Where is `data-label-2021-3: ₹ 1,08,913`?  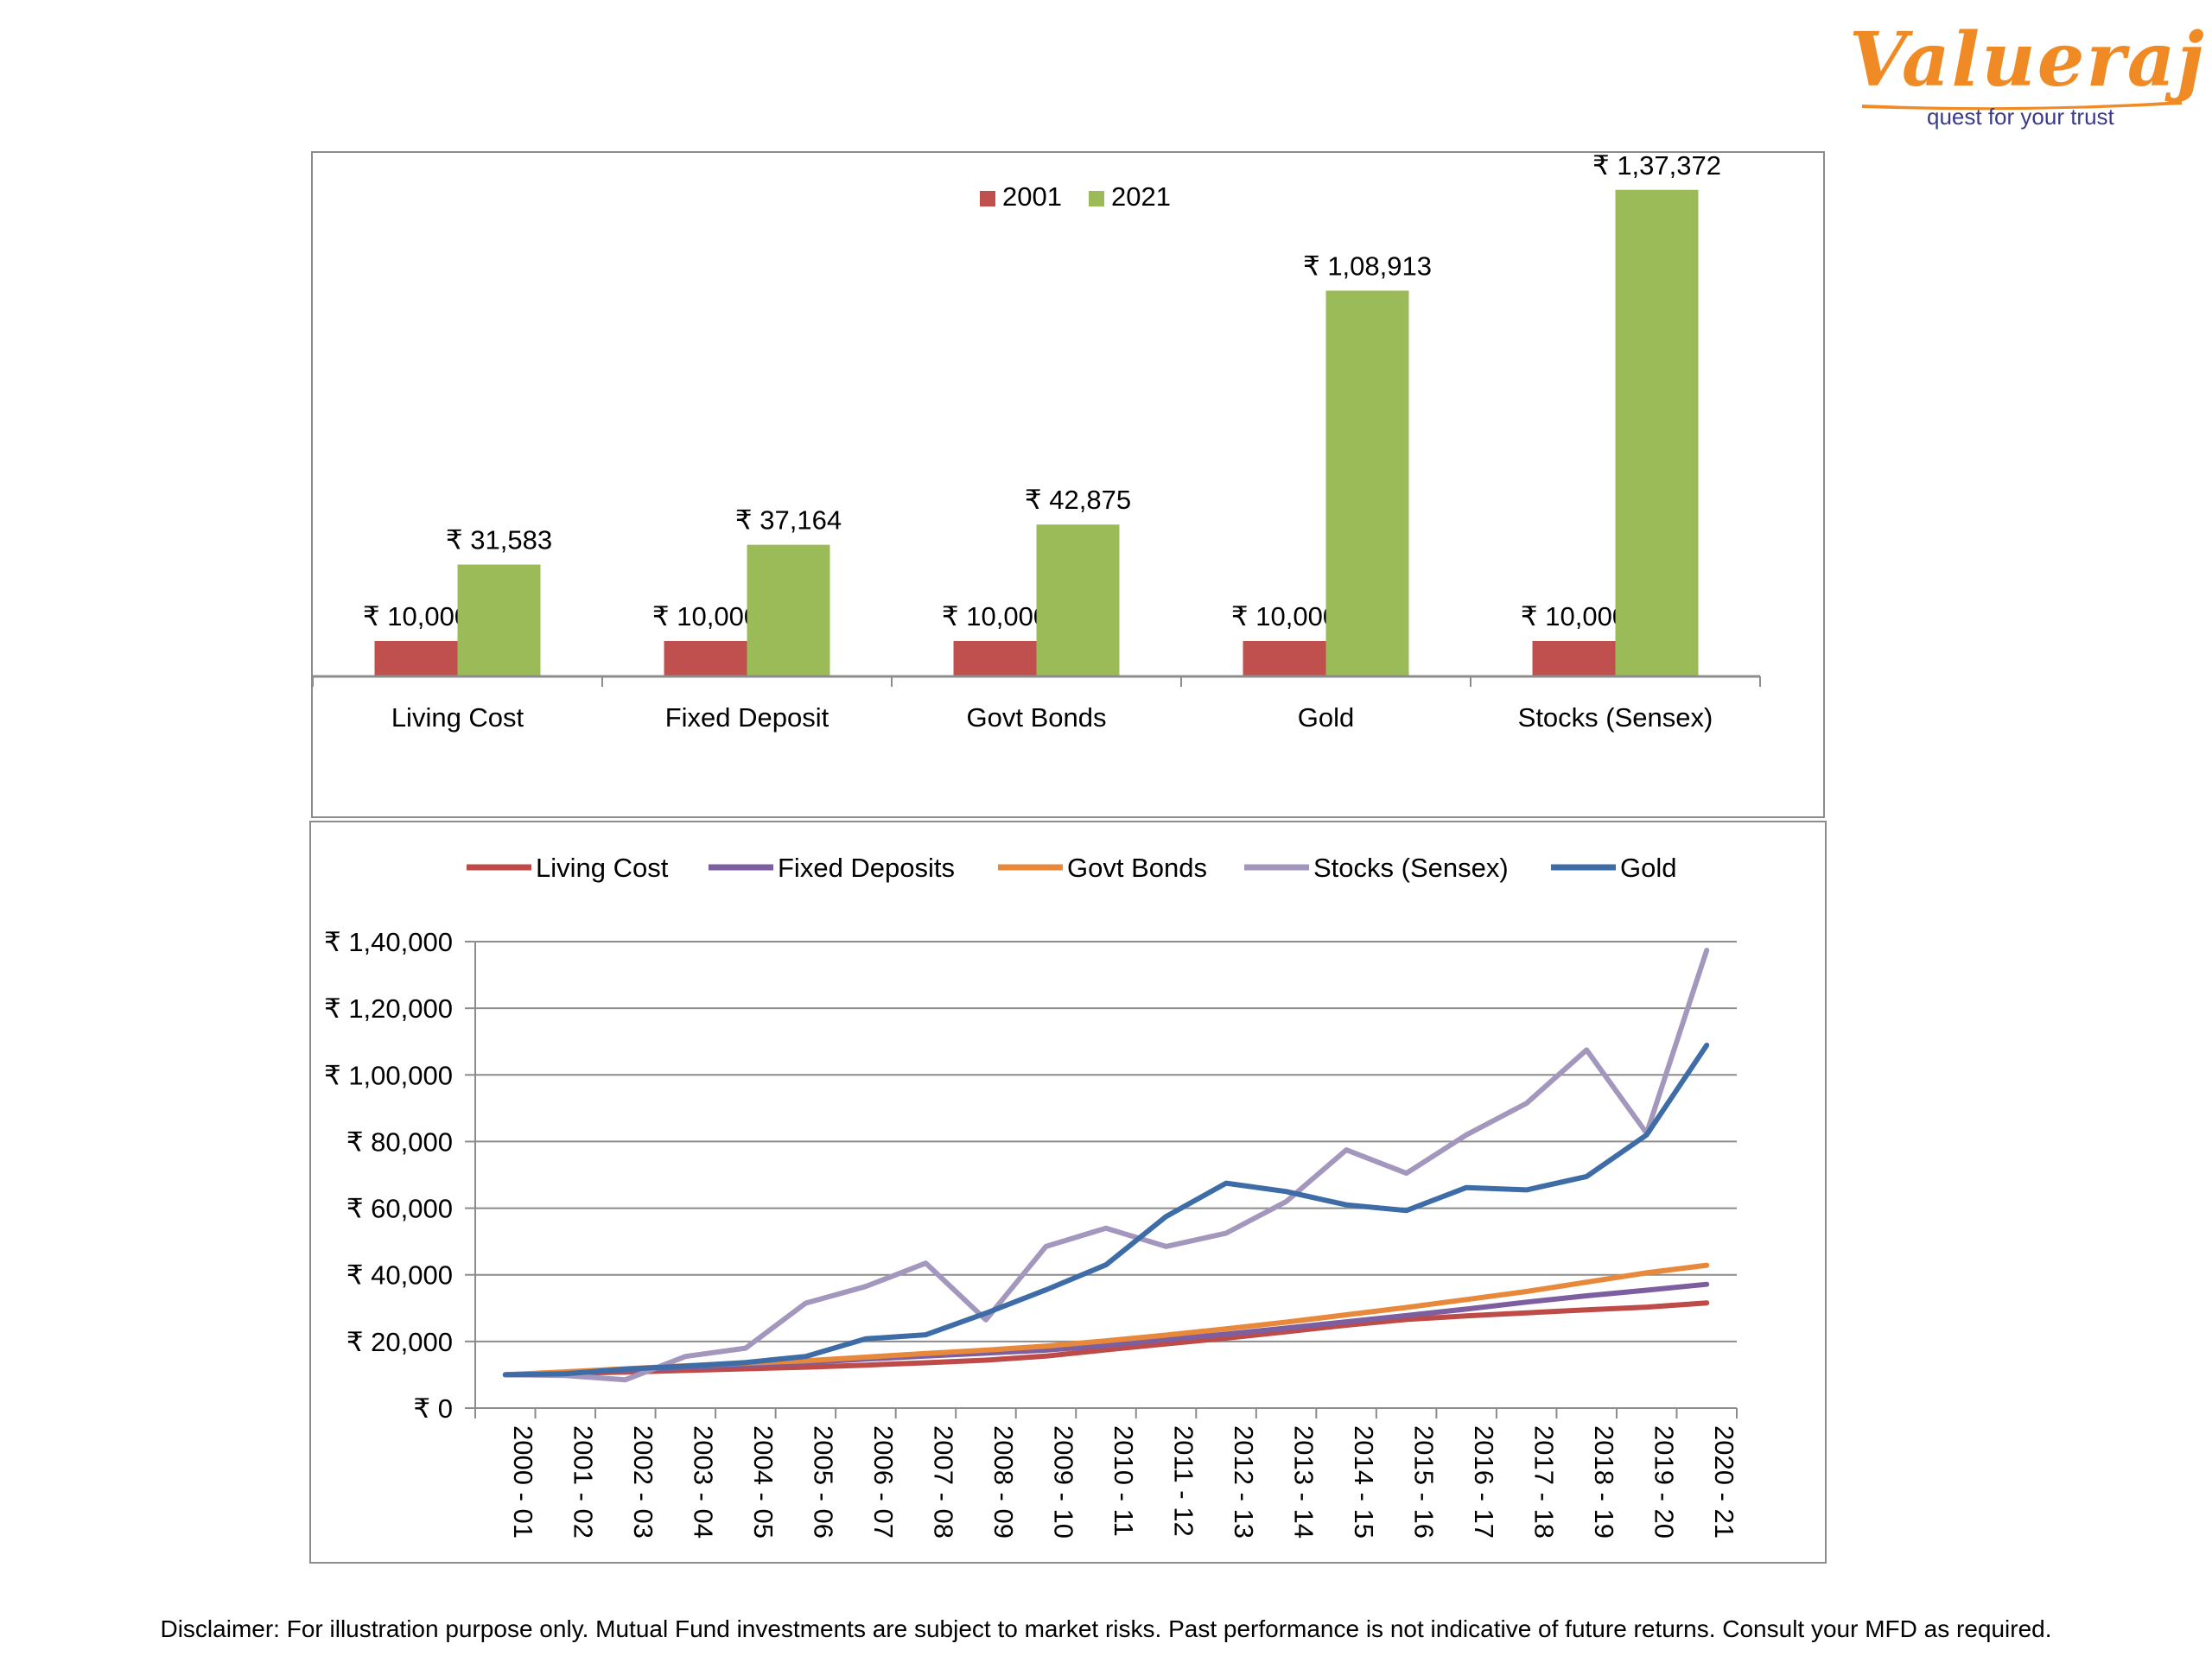 data-label-2021-3: ₹ 1,08,913 is located at coordinates (1367, 266).